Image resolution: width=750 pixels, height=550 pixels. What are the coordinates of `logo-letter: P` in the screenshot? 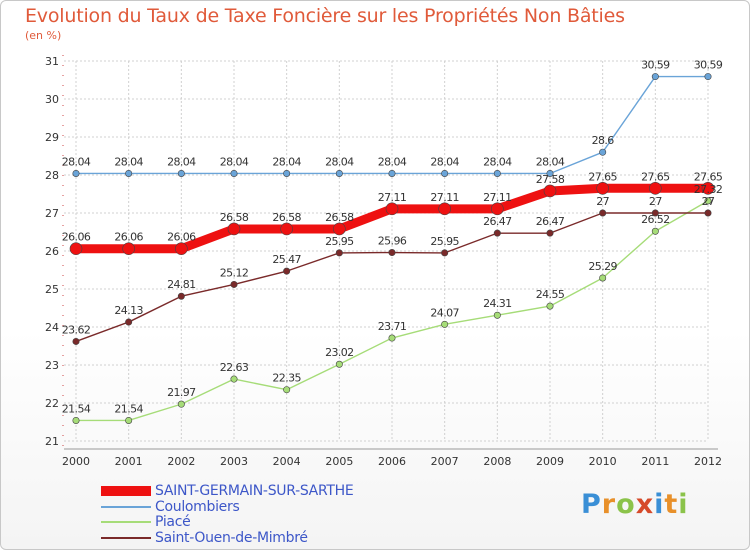 It's located at (591, 504).